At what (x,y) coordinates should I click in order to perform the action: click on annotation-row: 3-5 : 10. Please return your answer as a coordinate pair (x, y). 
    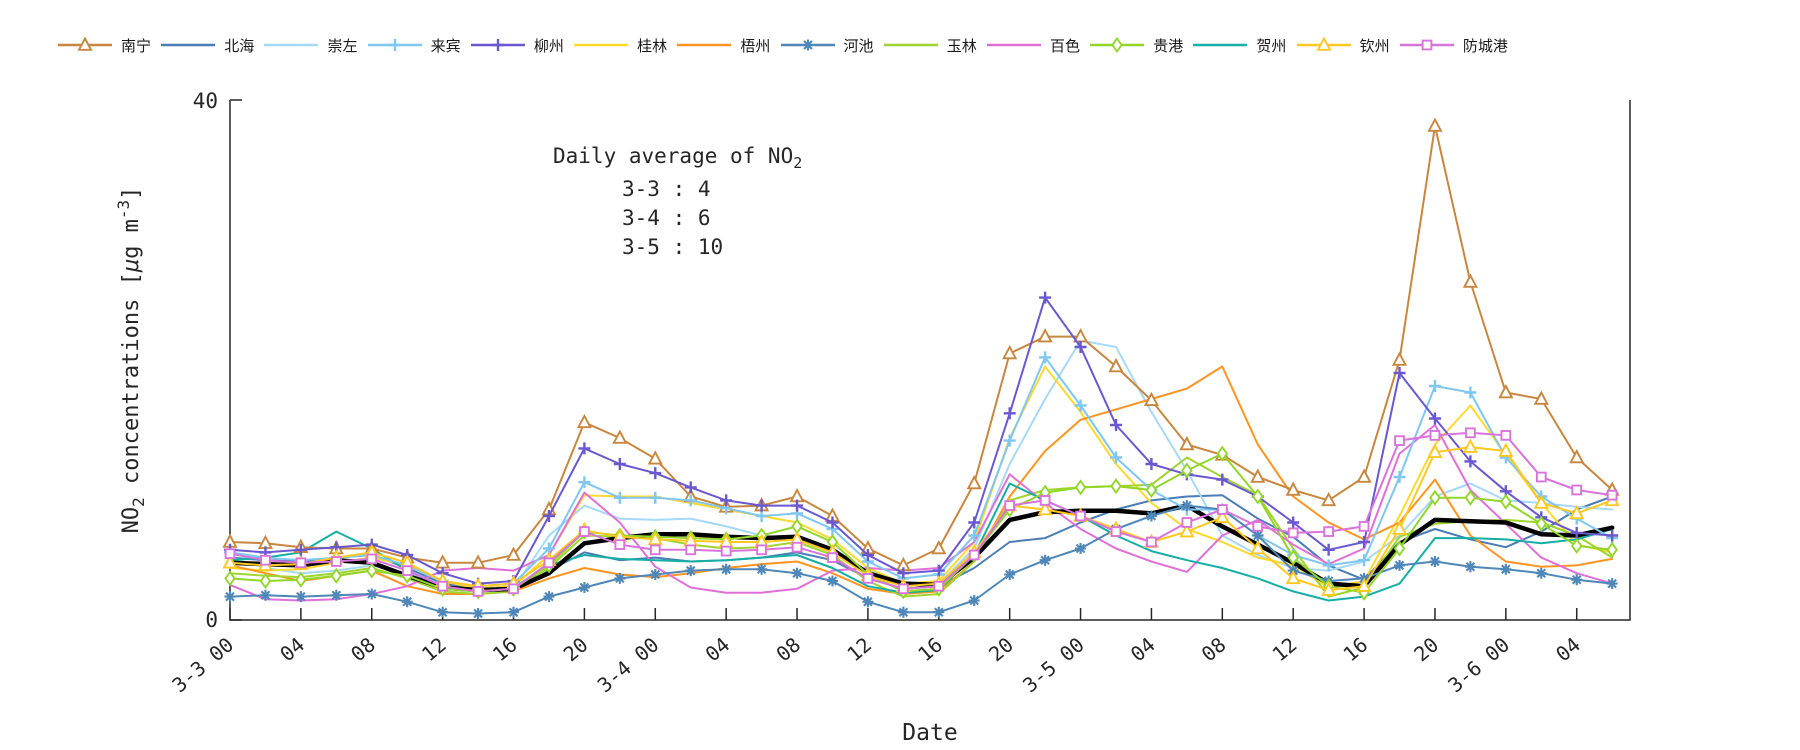
    Looking at the image, I should click on (672, 247).